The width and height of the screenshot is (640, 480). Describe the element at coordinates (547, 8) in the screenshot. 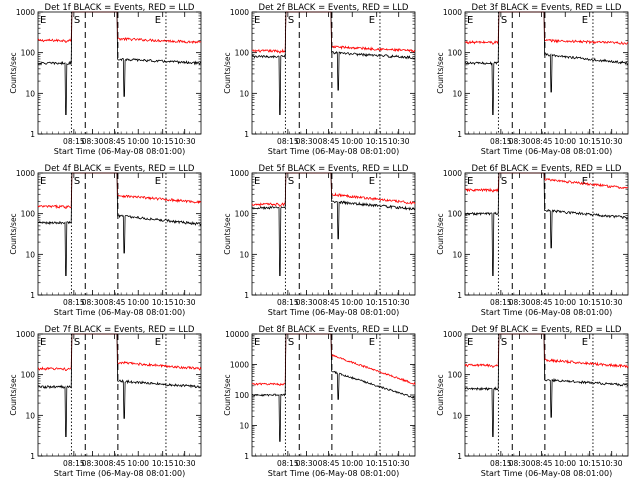

I see `panel-title: Det 3f BLACK = Events, RED = LLD` at that location.